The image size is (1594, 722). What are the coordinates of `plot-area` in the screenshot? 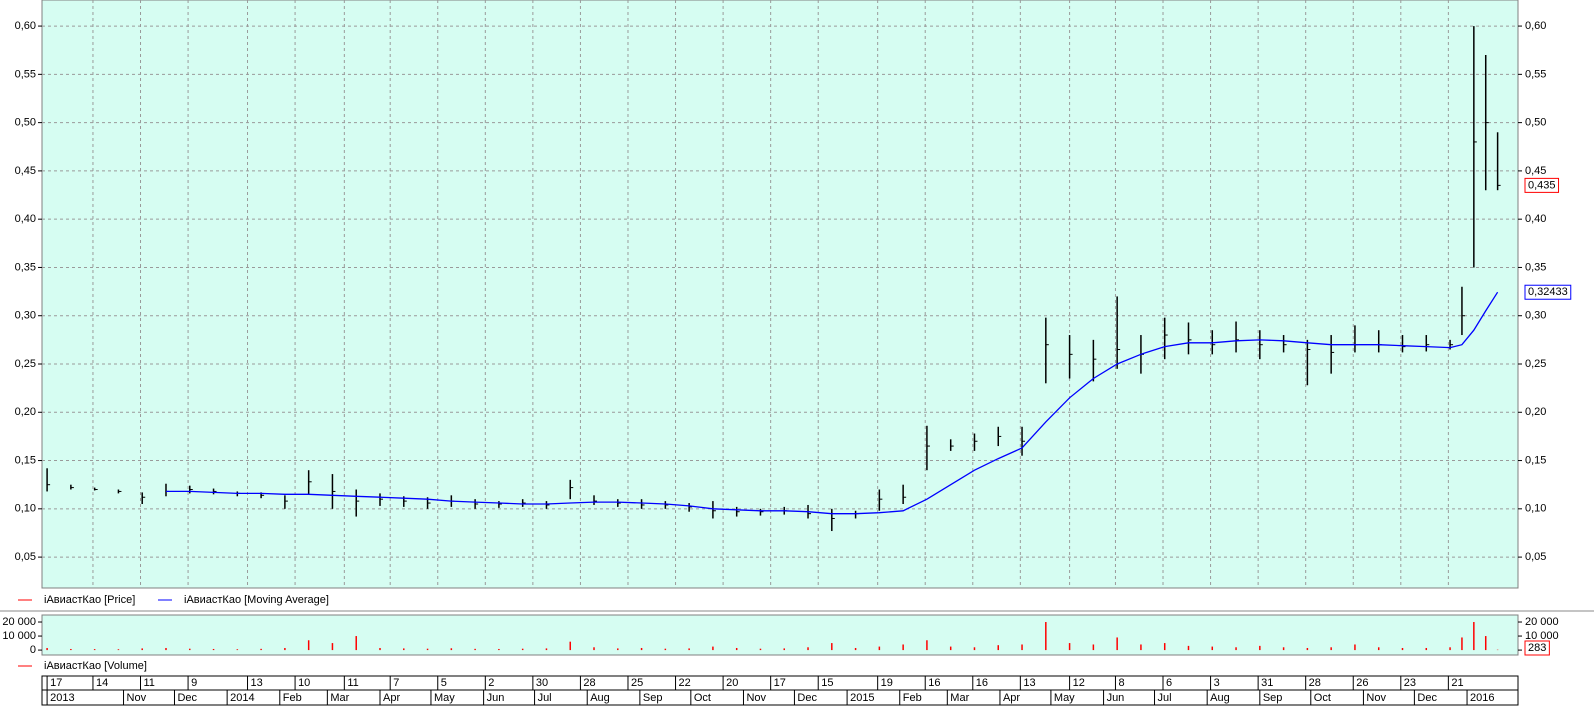 It's located at (780, 635).